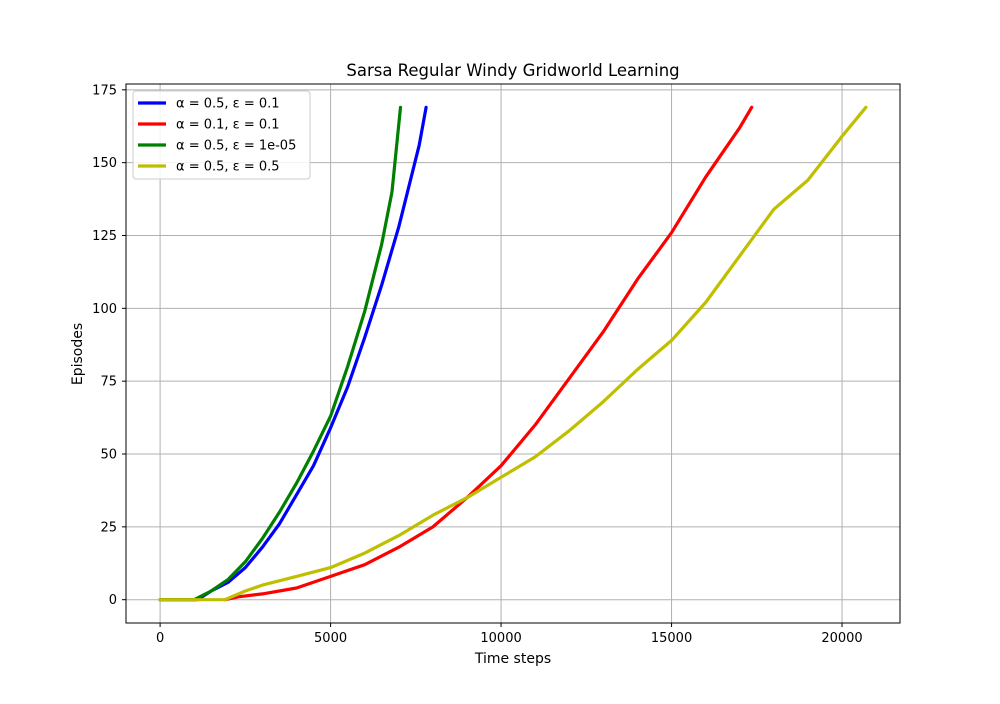 The height and width of the screenshot is (704, 1000). I want to click on legend-box, so click(221, 135).